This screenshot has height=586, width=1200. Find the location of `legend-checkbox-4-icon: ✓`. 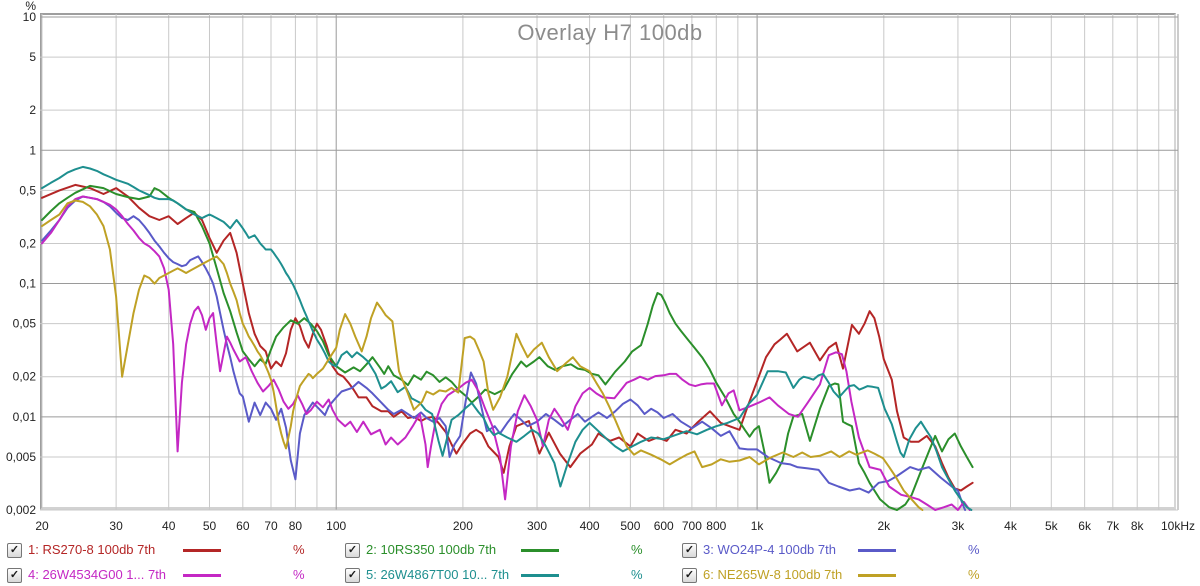

legend-checkbox-4-icon: ✓ is located at coordinates (14, 575).